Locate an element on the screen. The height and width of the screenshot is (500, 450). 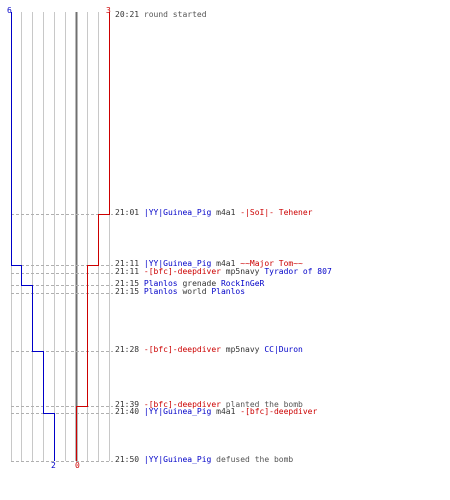
ct-alive-line is located at coordinates (33, 236).